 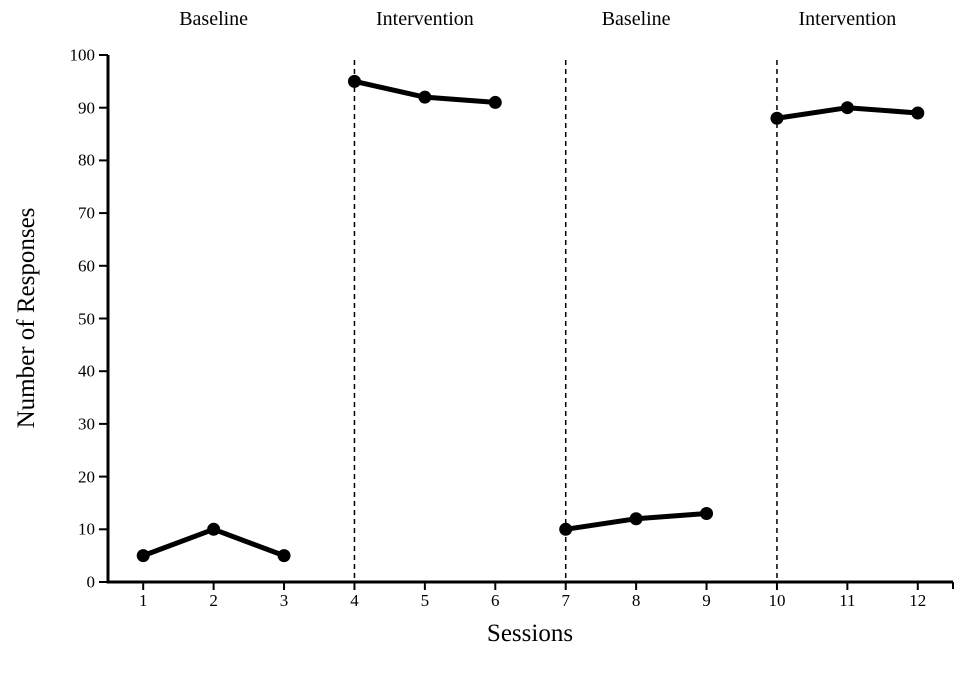 What do you see at coordinates (86, 424) in the screenshot?
I see `y-tick-label: 30` at bounding box center [86, 424].